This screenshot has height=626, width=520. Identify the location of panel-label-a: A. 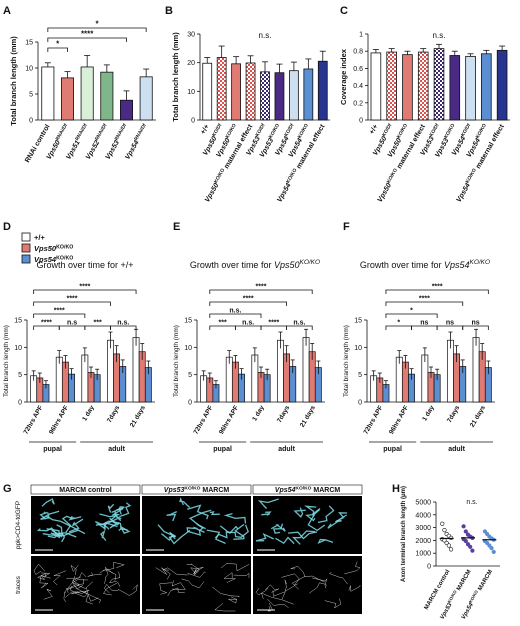
(7, 11).